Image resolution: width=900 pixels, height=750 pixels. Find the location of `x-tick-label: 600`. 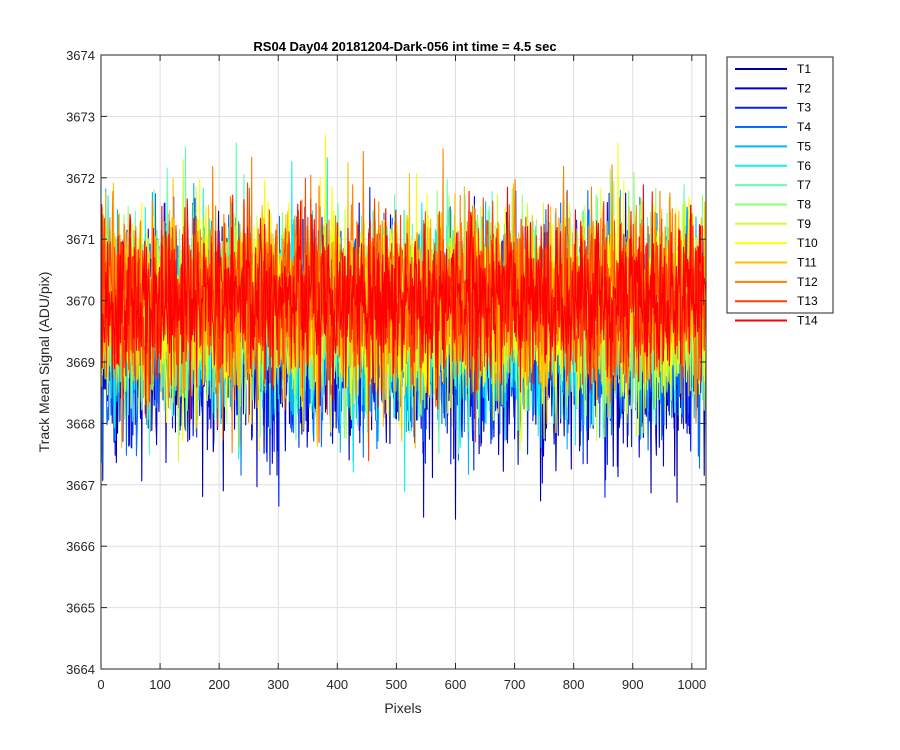

x-tick-label: 600 is located at coordinates (456, 684).